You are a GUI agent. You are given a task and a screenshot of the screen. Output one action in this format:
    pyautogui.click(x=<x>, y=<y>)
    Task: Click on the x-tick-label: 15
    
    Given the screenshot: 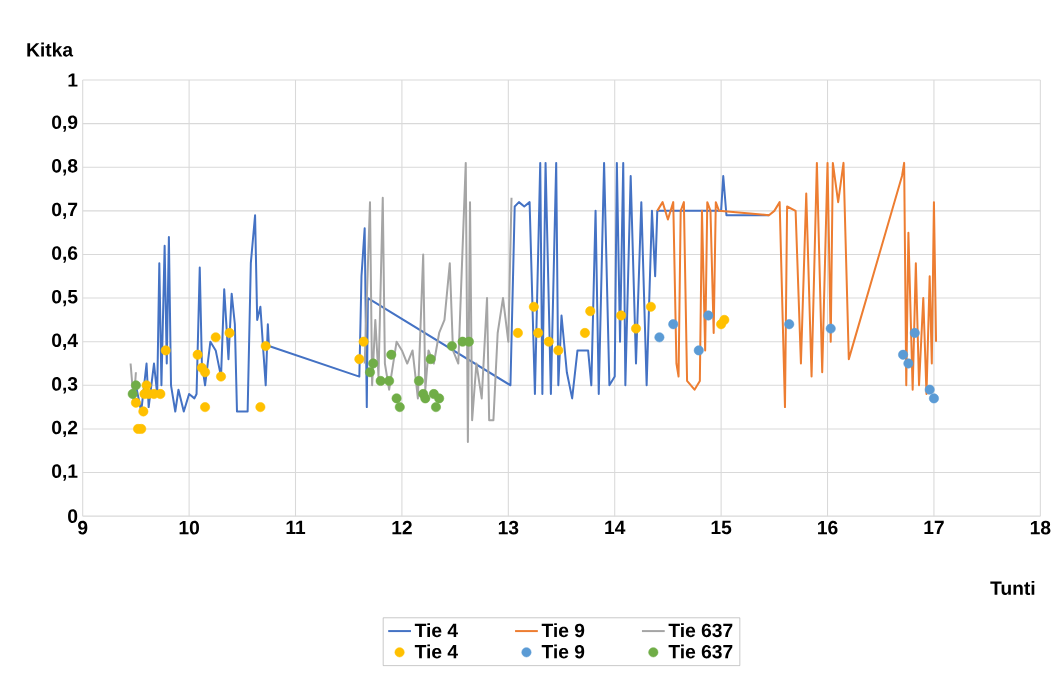 What is the action you would take?
    pyautogui.click(x=721, y=527)
    